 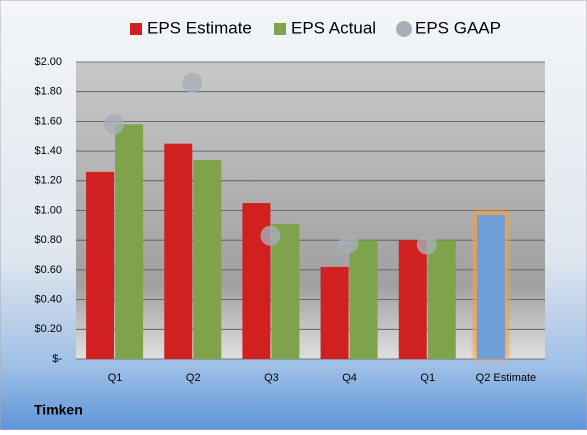 What do you see at coordinates (48, 62) in the screenshot?
I see `y-tick-label: $2.00` at bounding box center [48, 62].